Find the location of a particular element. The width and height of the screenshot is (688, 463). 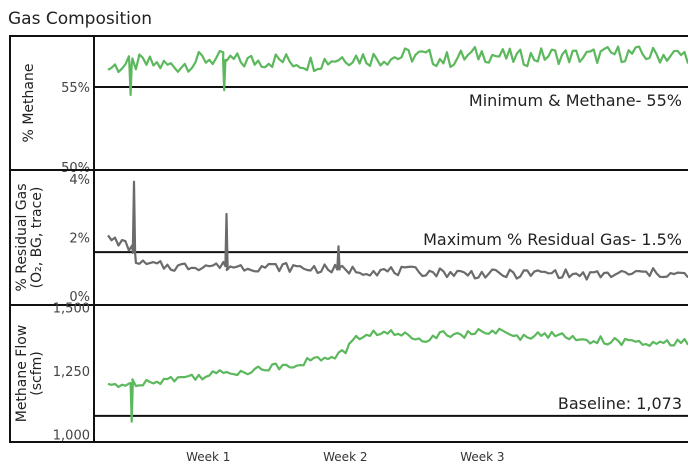

y-tick-label: 1,000 is located at coordinates (71, 435).